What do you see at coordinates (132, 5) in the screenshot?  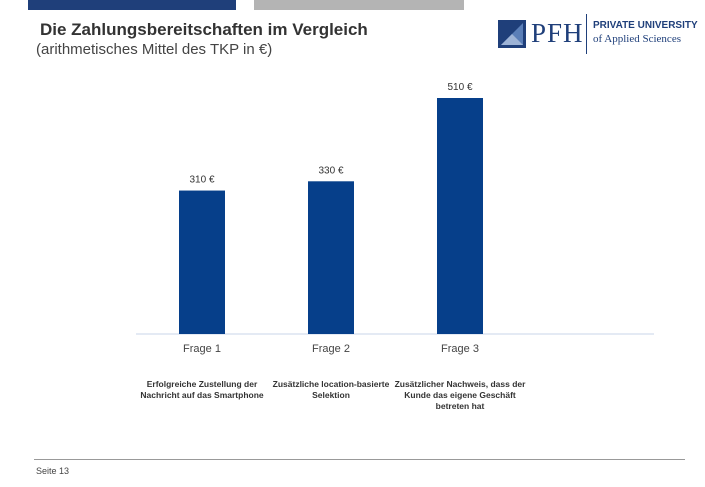 I see `top-accent-bar-blue` at bounding box center [132, 5].